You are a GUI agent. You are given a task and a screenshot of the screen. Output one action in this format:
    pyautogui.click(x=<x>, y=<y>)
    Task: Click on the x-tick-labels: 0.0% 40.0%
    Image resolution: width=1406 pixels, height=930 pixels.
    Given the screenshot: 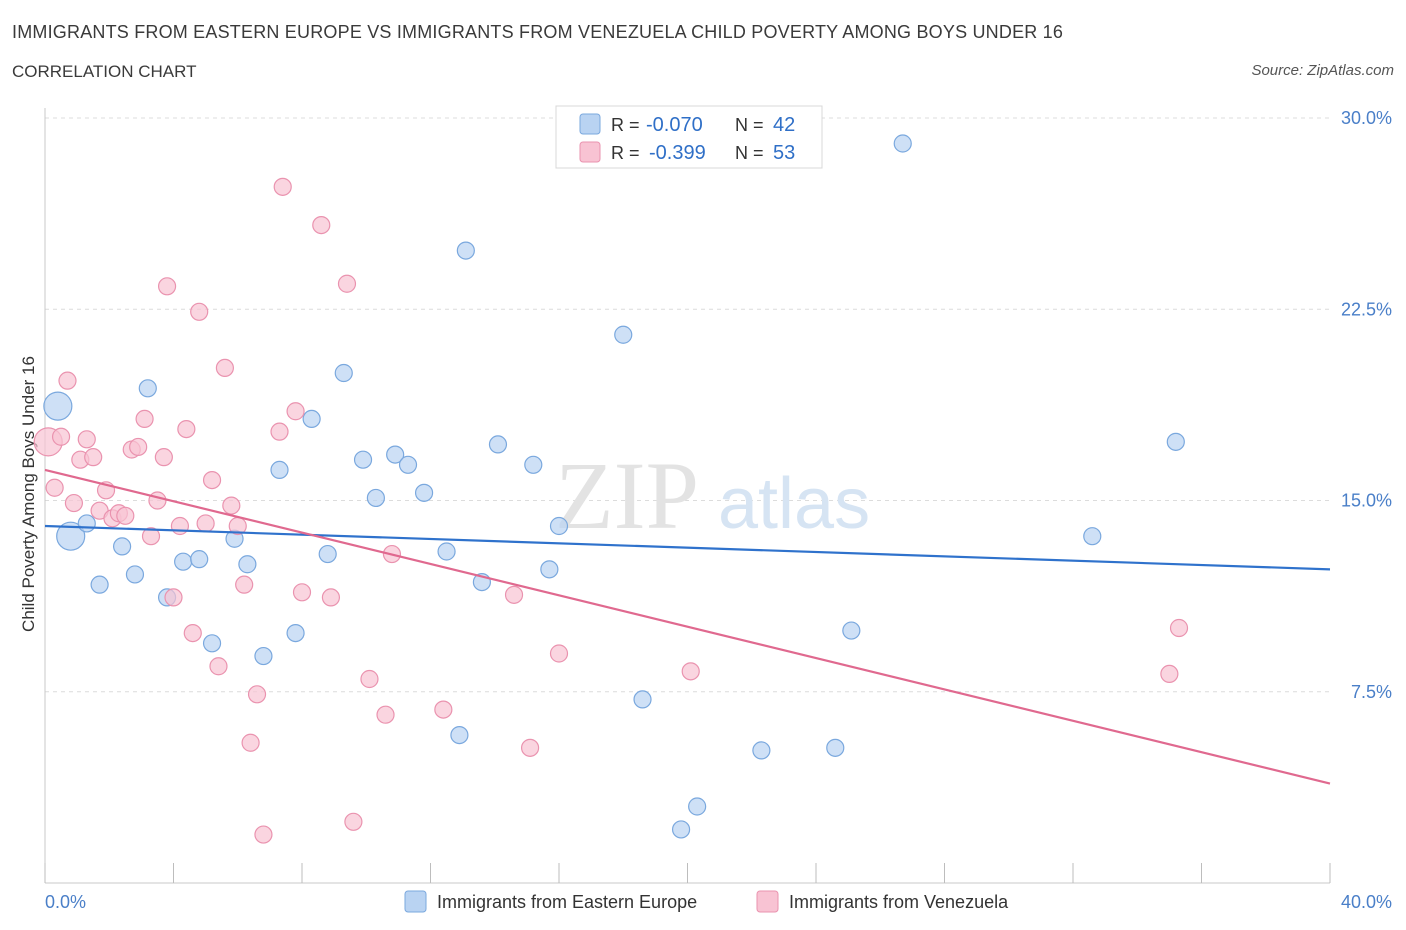 What is the action you would take?
    pyautogui.click(x=718, y=902)
    